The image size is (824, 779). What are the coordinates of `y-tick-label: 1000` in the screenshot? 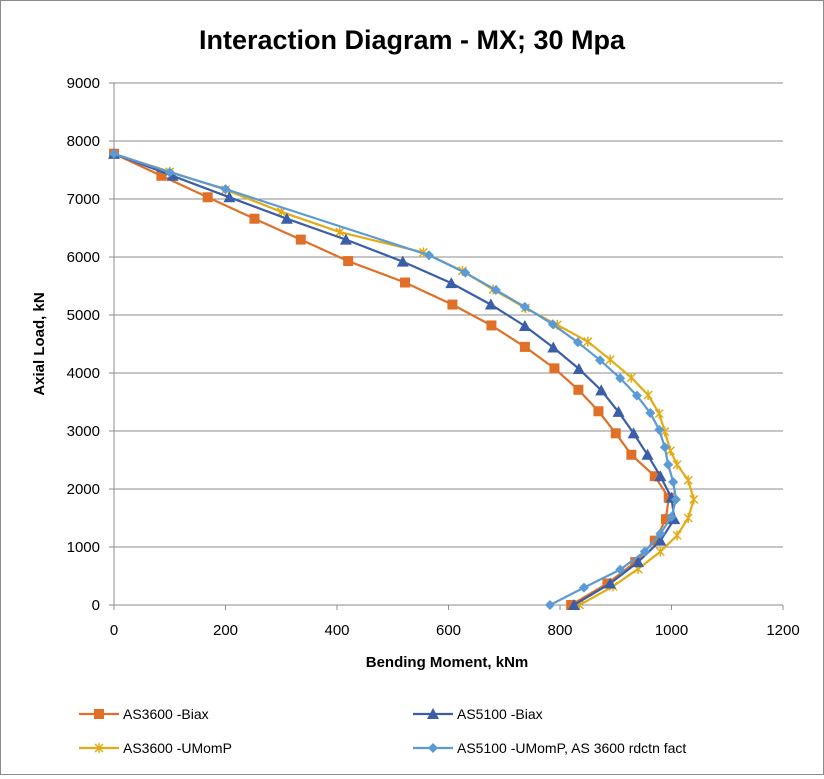 It's located at (83, 547).